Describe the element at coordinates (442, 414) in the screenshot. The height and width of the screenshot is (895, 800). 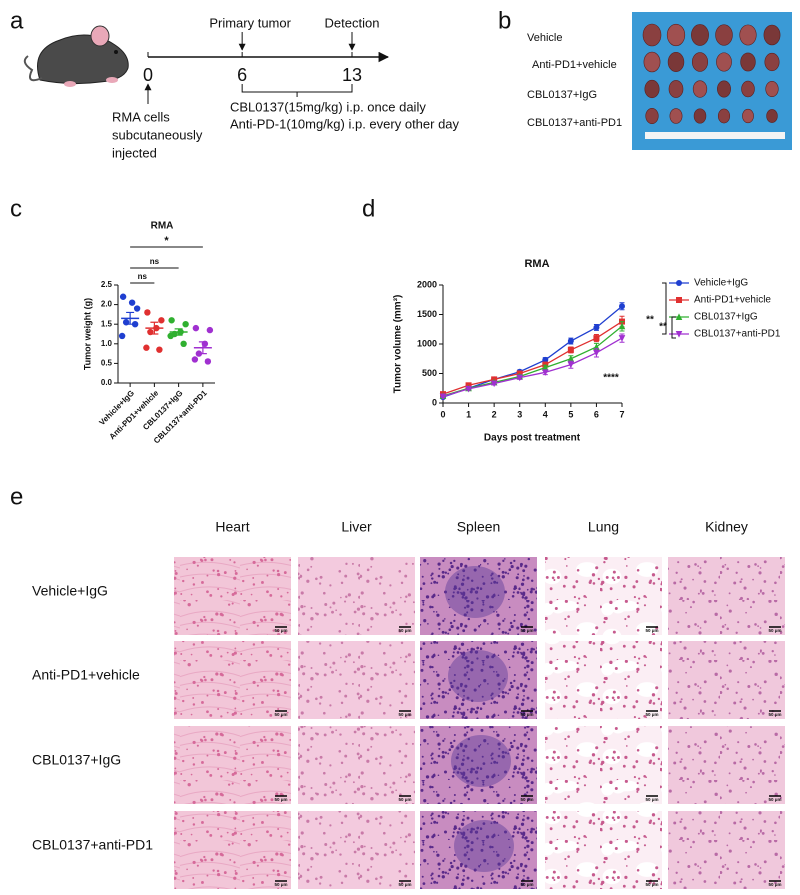
I see `x-tick-label: 0` at that location.